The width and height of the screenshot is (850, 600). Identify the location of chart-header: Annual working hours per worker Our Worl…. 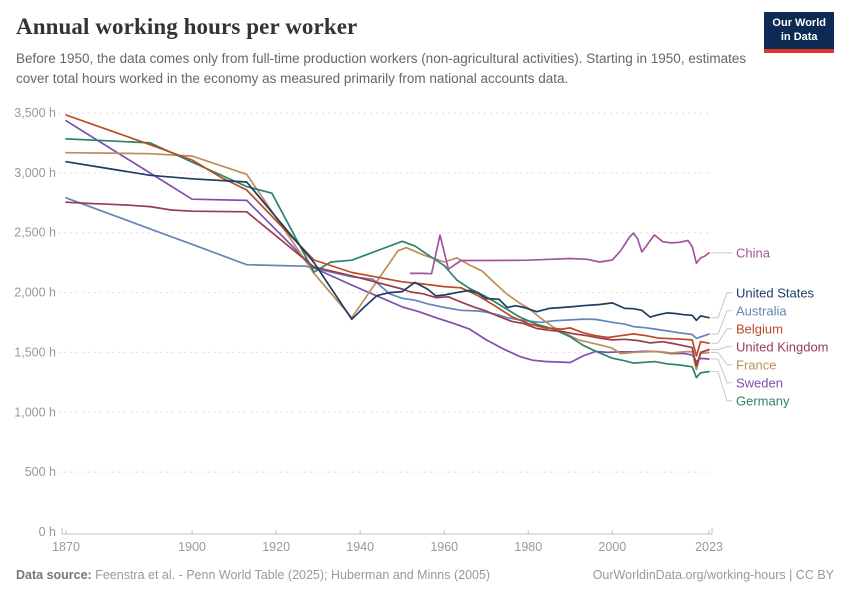
(425, 50).